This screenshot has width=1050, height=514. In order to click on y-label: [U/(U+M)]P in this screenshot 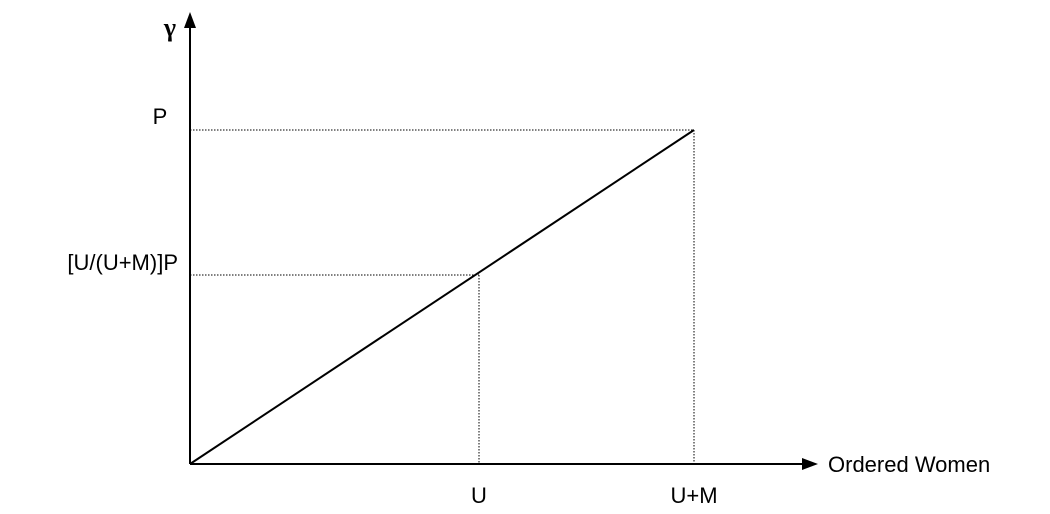, I will do `click(122, 262)`.